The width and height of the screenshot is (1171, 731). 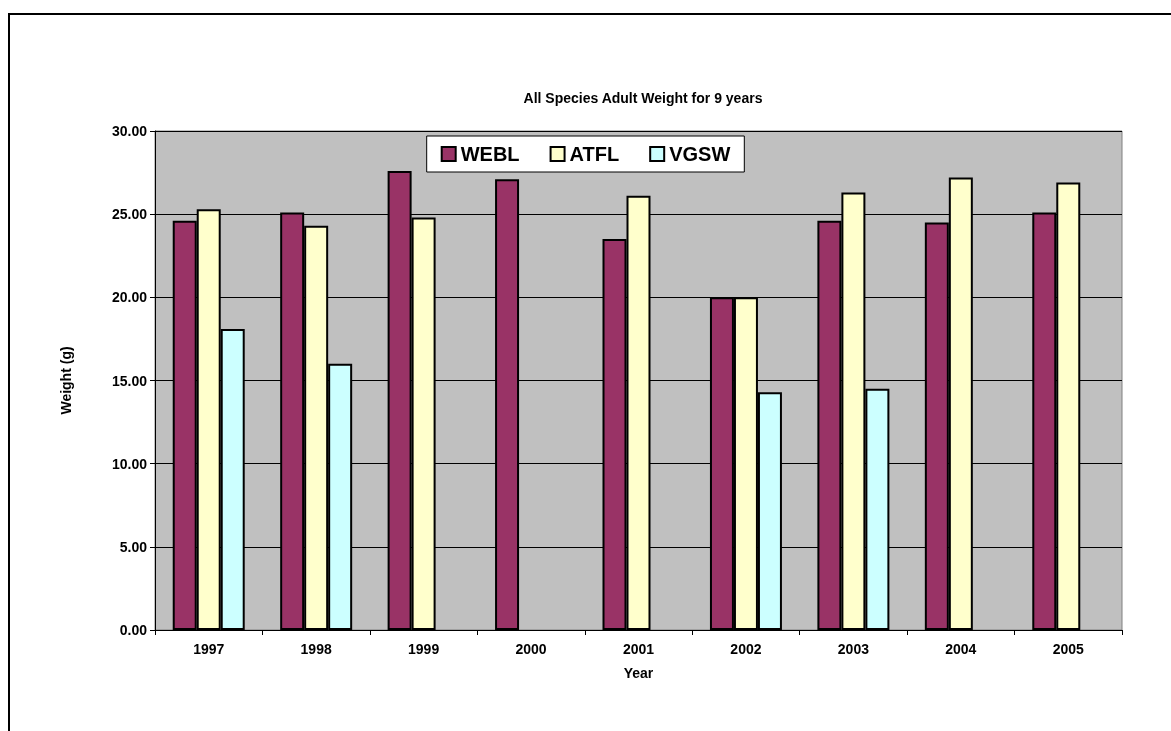 What do you see at coordinates (129, 214) in the screenshot?
I see `y-tick-label: 25.00` at bounding box center [129, 214].